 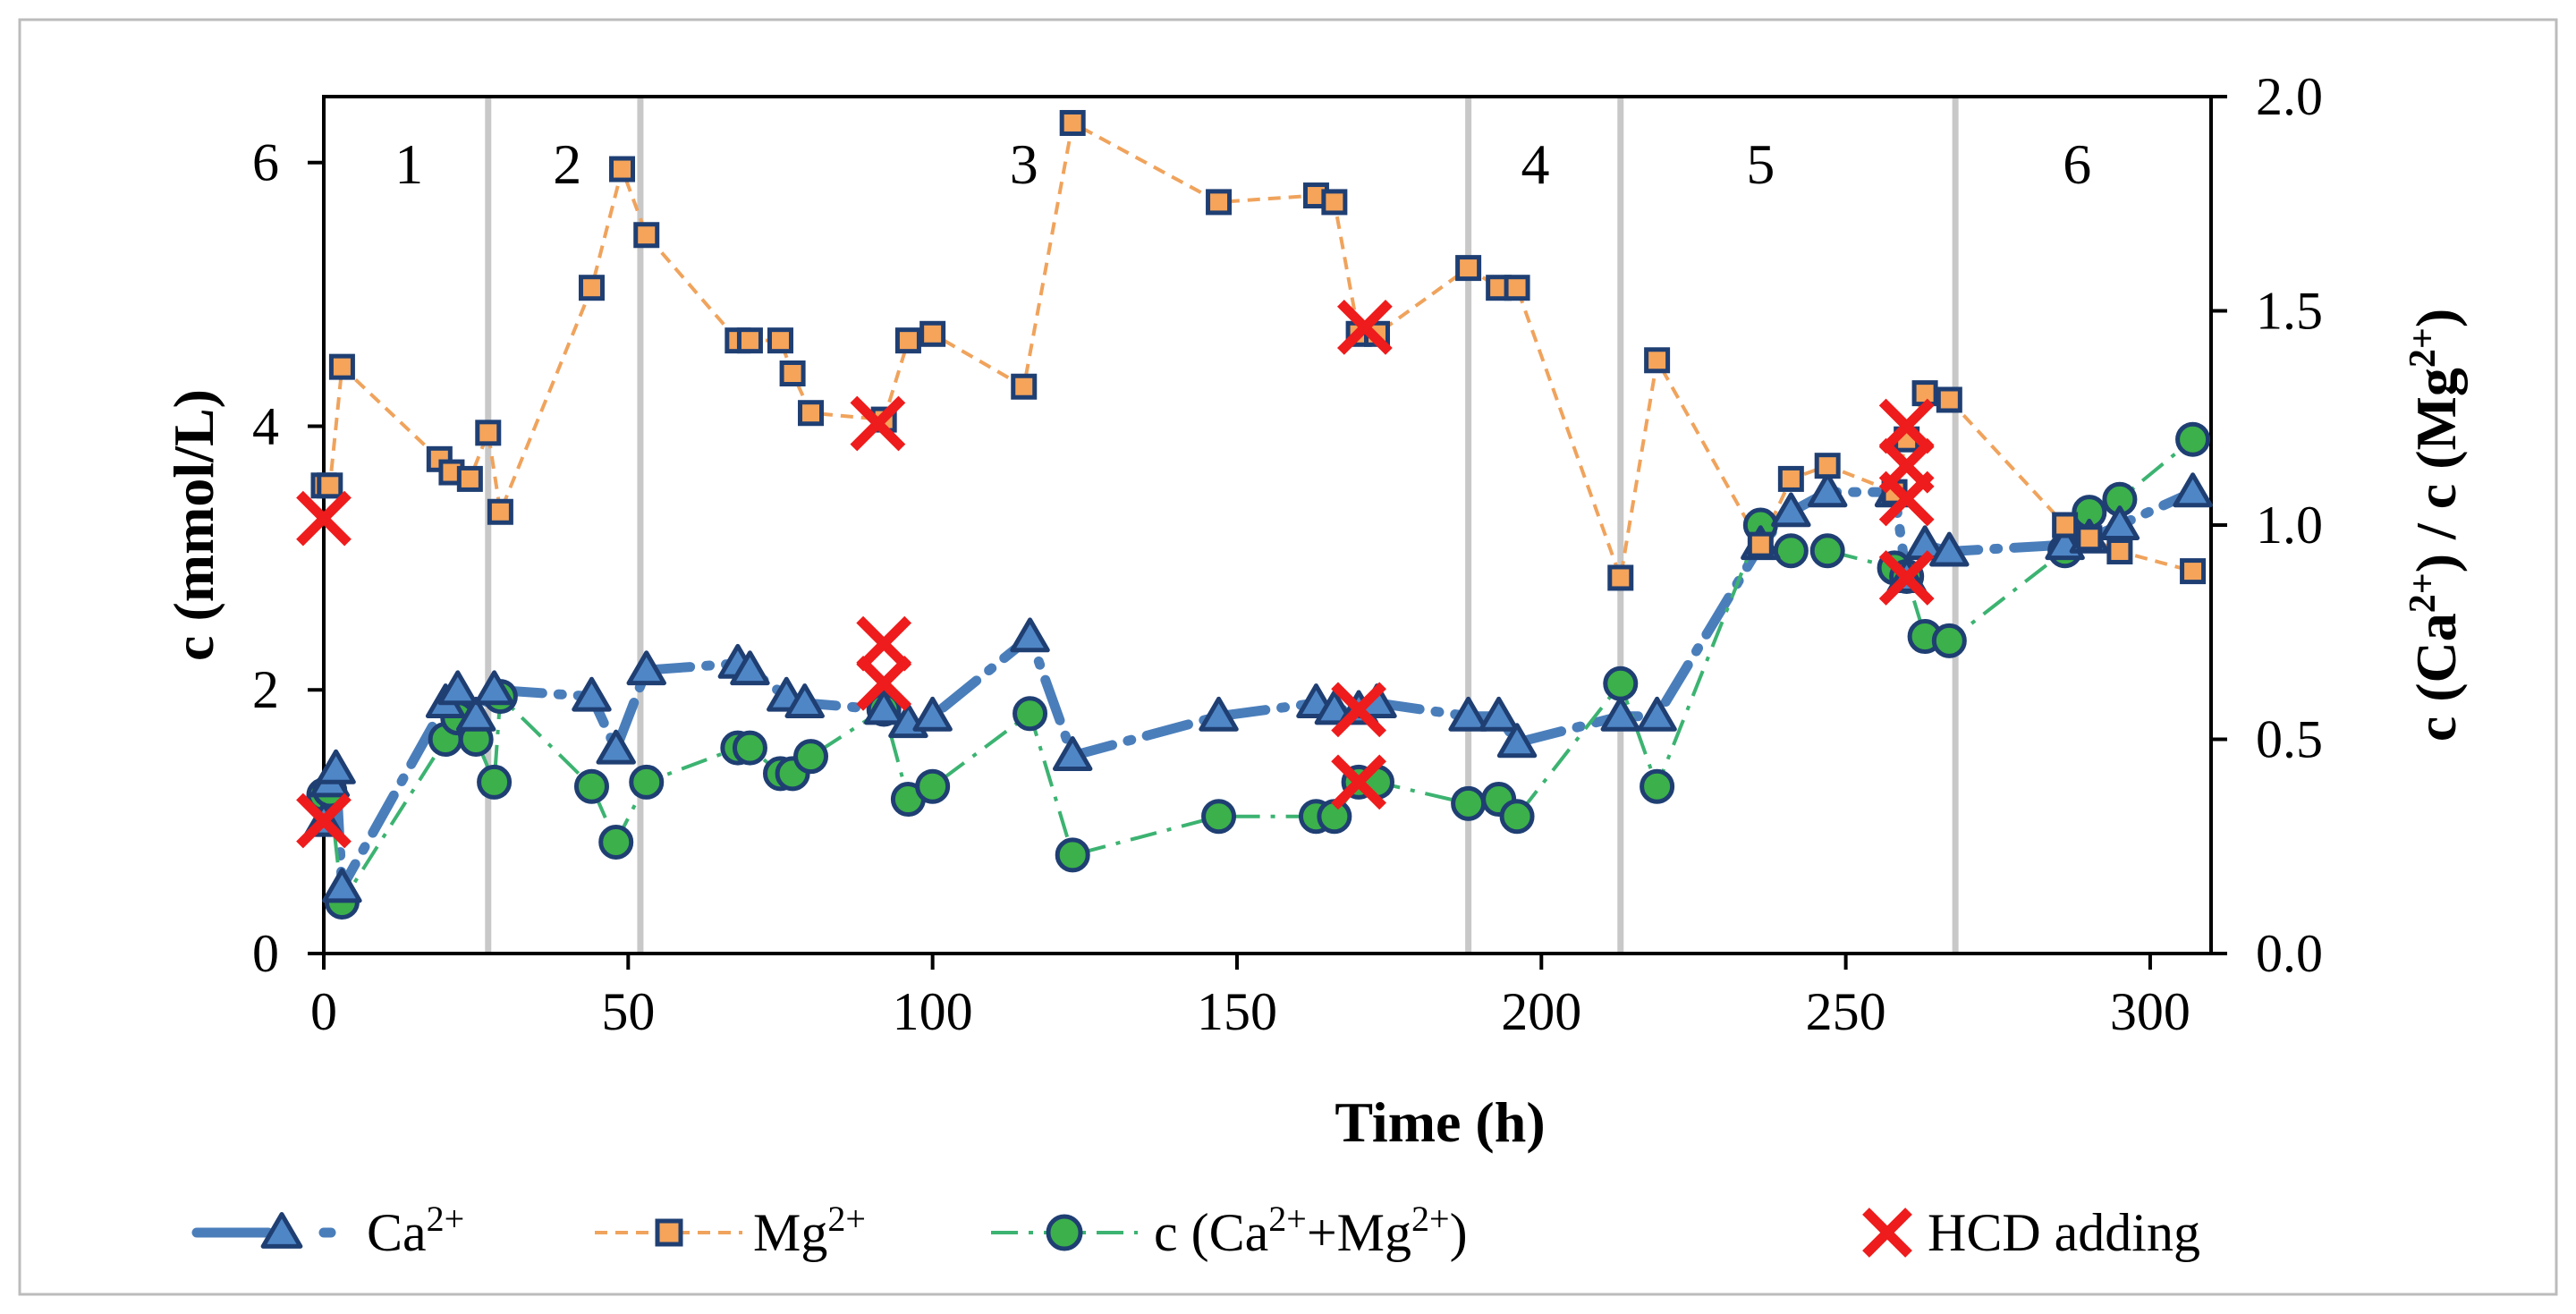 I want to click on legend-marker-hcd-stroke-b, so click(x=1887, y=1233).